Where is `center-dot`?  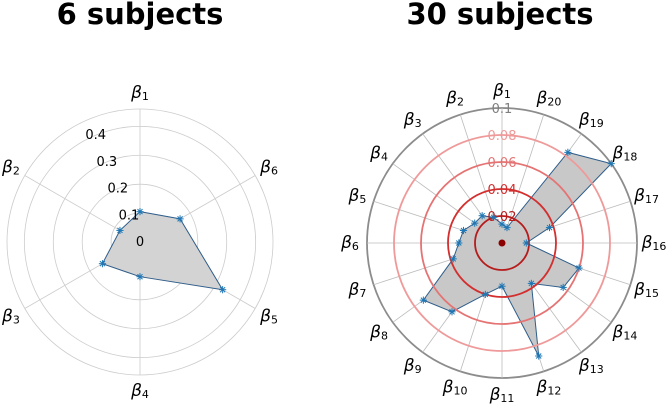
center-dot is located at coordinates (502, 243).